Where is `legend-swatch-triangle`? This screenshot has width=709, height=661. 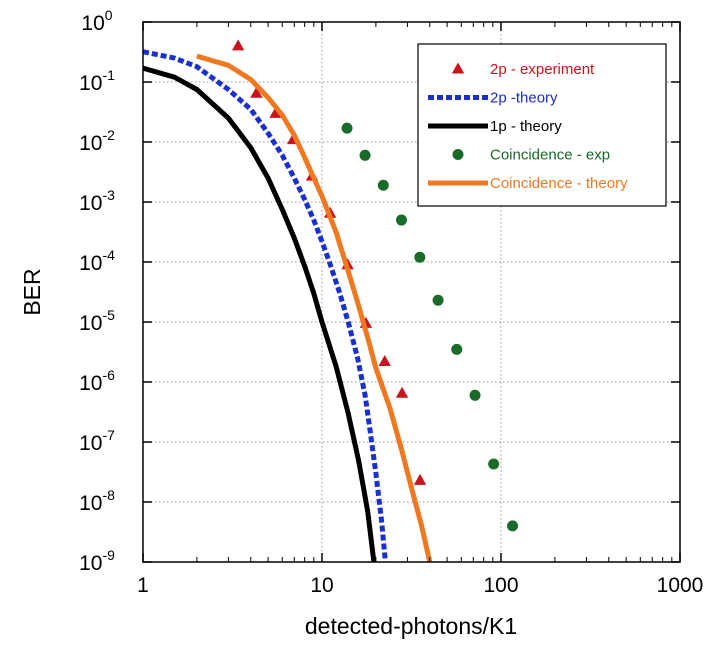 legend-swatch-triangle is located at coordinates (458, 68).